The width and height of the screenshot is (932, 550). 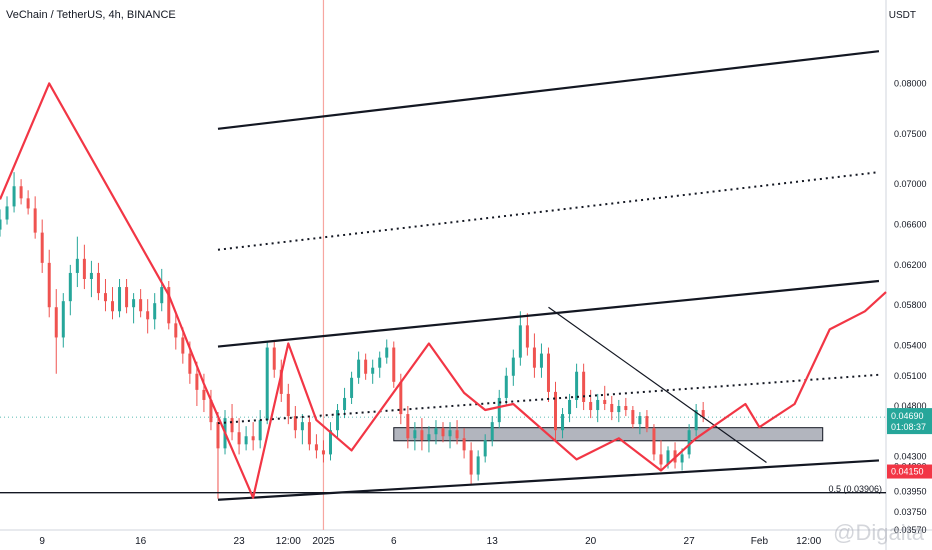 What do you see at coordinates (910, 530) in the screenshot?
I see `y-tick-label: 0.03570` at bounding box center [910, 530].